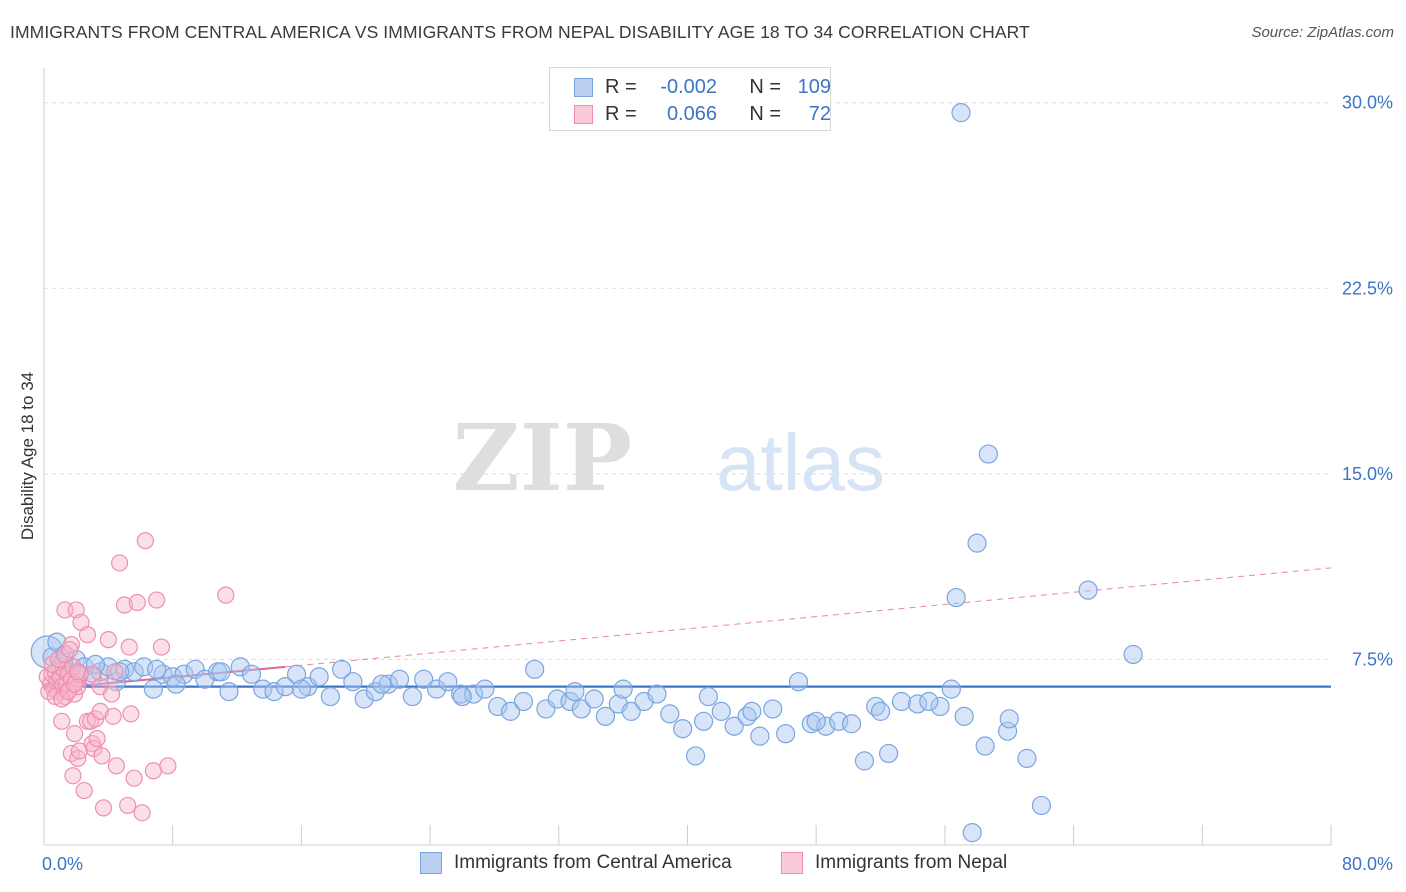  Describe the element at coordinates (1367, 864) in the screenshot. I see `x-tick-label: 80.0%` at that location.